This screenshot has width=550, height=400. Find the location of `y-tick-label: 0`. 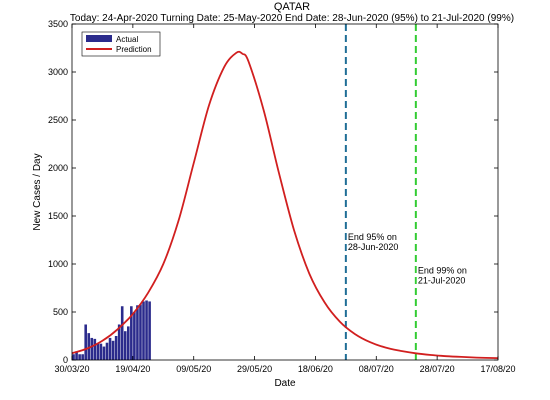

y-tick-label: 0 is located at coordinates (65, 360).